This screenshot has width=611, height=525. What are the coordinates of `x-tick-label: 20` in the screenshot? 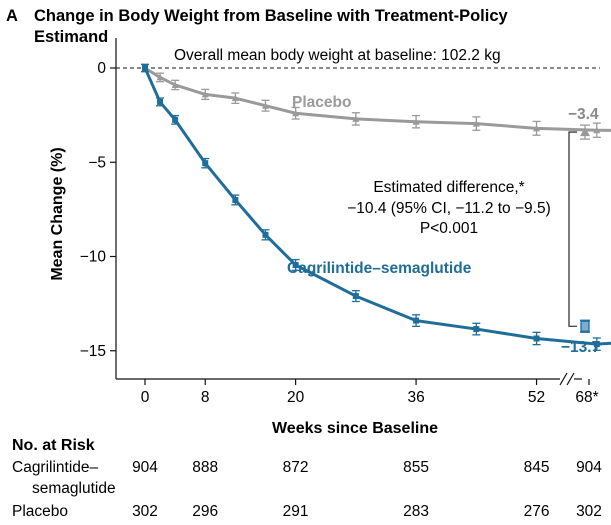 It's located at (296, 397).